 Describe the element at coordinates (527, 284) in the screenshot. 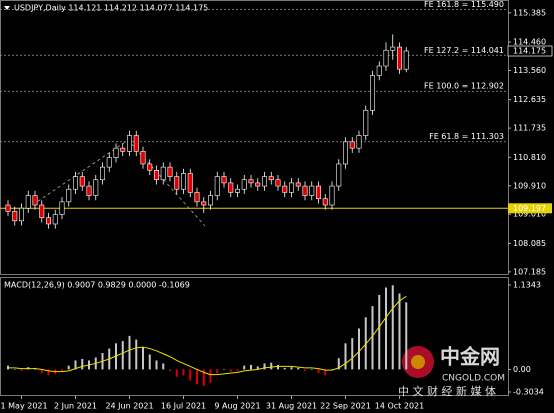

I see `y-tick-label: 1.1343` at that location.